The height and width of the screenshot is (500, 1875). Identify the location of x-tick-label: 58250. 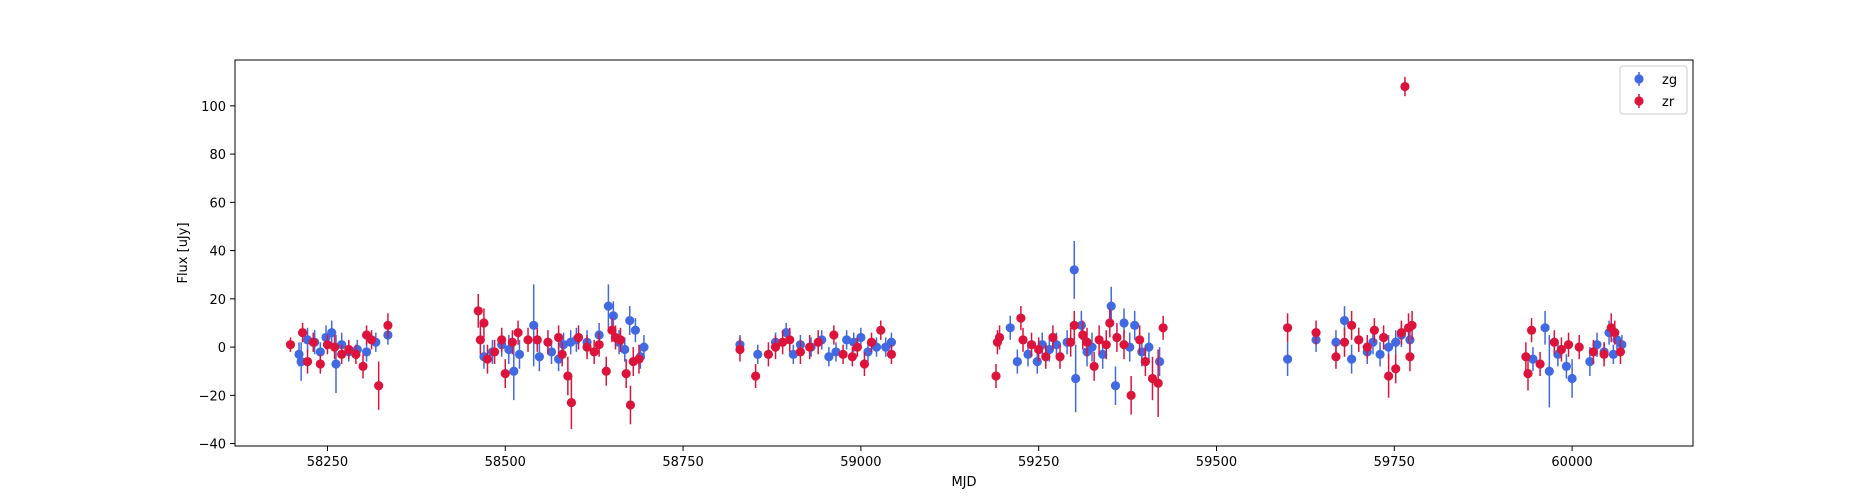
(327, 462).